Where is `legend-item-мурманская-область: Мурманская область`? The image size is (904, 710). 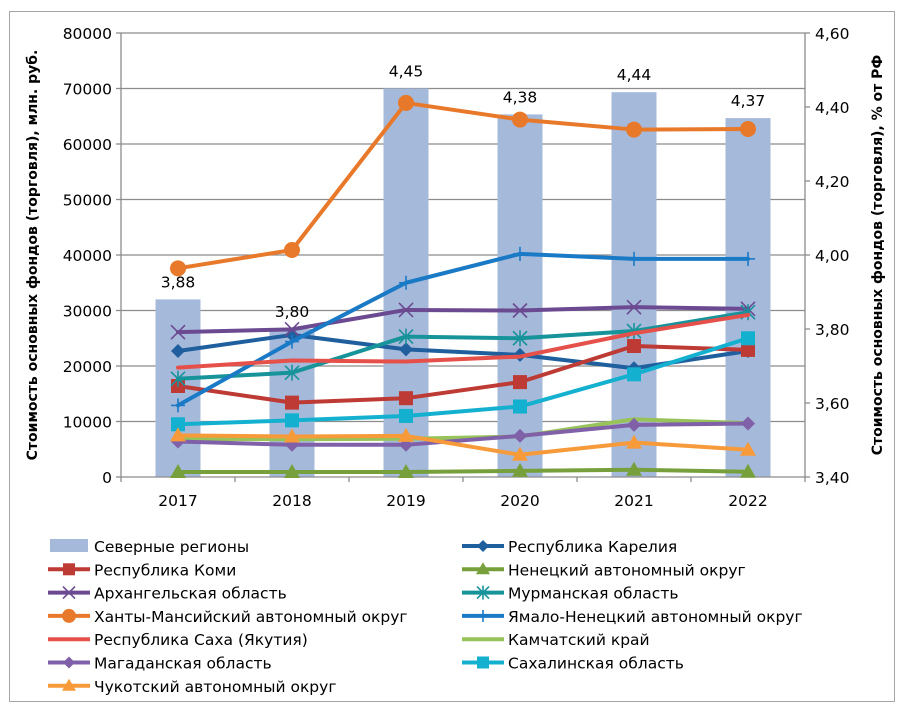 legend-item-мурманская-область: Мурманская область is located at coordinates (570, 594).